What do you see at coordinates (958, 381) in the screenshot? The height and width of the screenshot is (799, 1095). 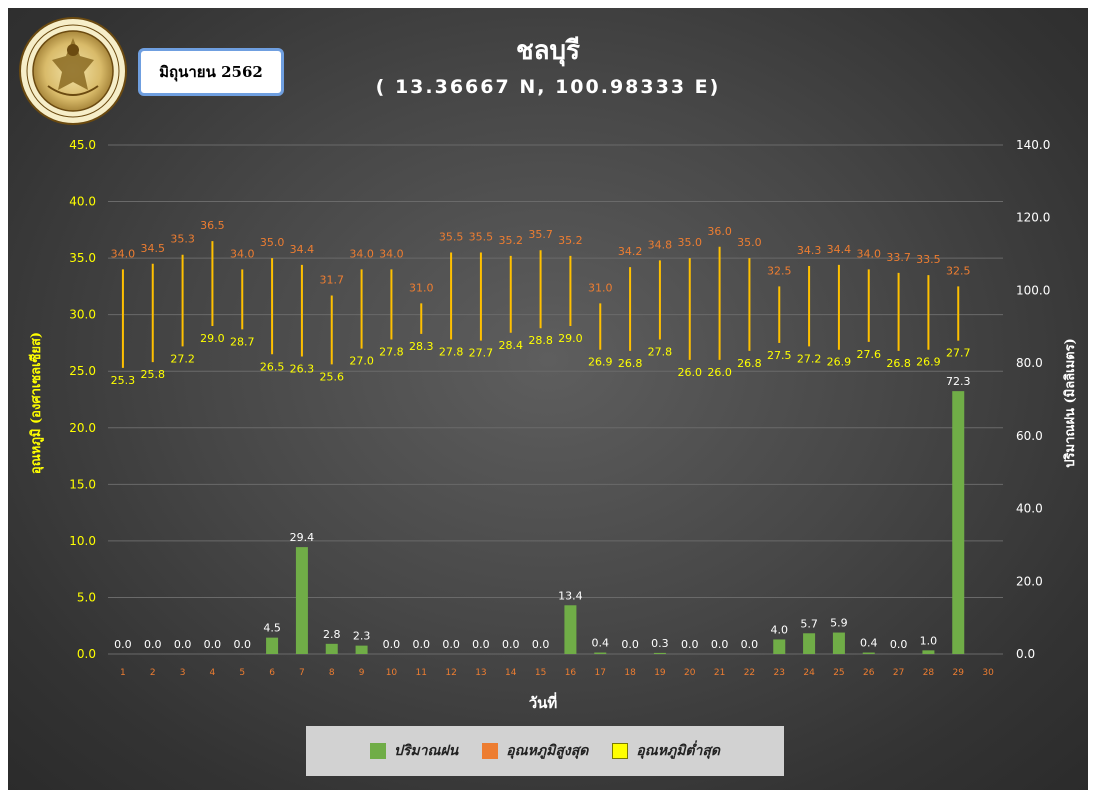 I see `rain-value-label: 72.3` at bounding box center [958, 381].